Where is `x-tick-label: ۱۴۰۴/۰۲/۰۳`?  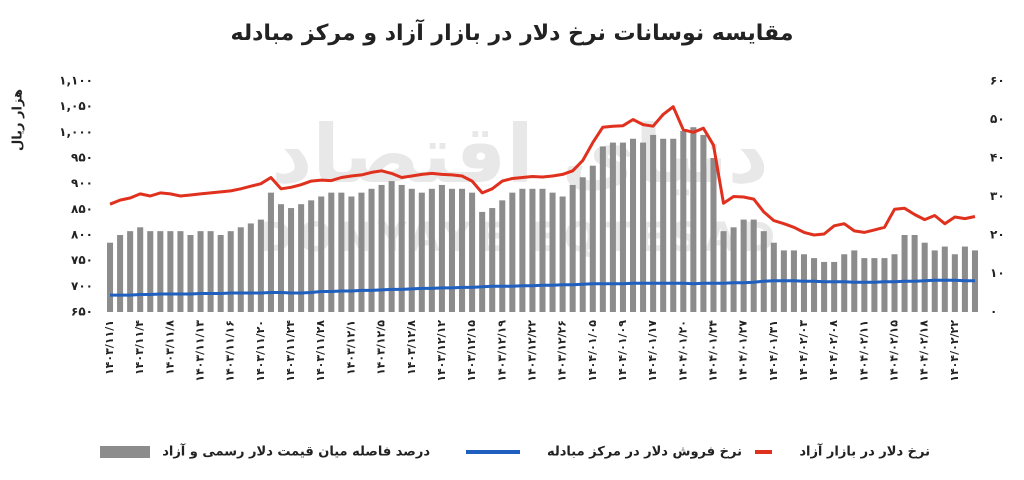 x-tick-label: ۱۴۰۴/۰۲/۰۳ is located at coordinates (803, 351).